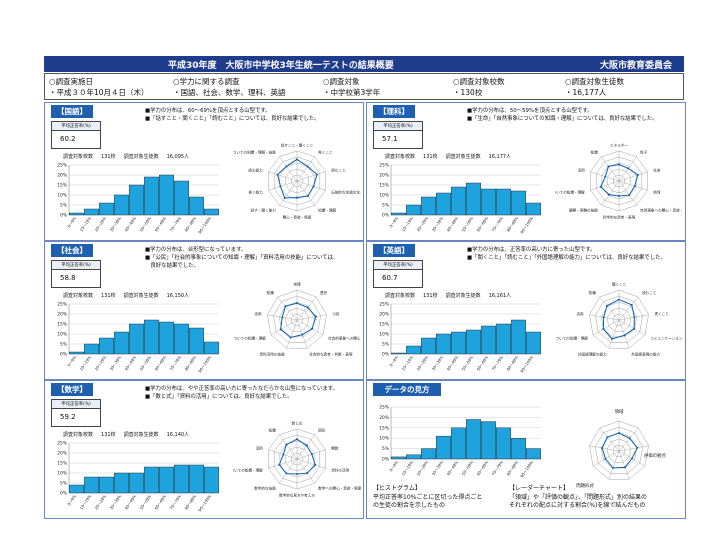  What do you see at coordinates (281, 66) in the screenshot?
I see `page-title: 平成30年度 大阪市中学校3年生統一テストの結果概要` at bounding box center [281, 66].